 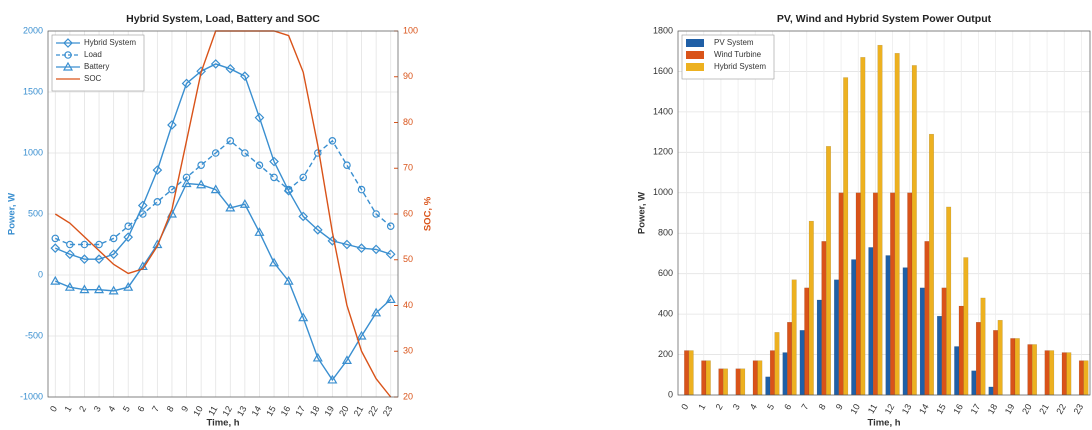 I want to click on x-tick-label: 15, so click(x=941, y=409).